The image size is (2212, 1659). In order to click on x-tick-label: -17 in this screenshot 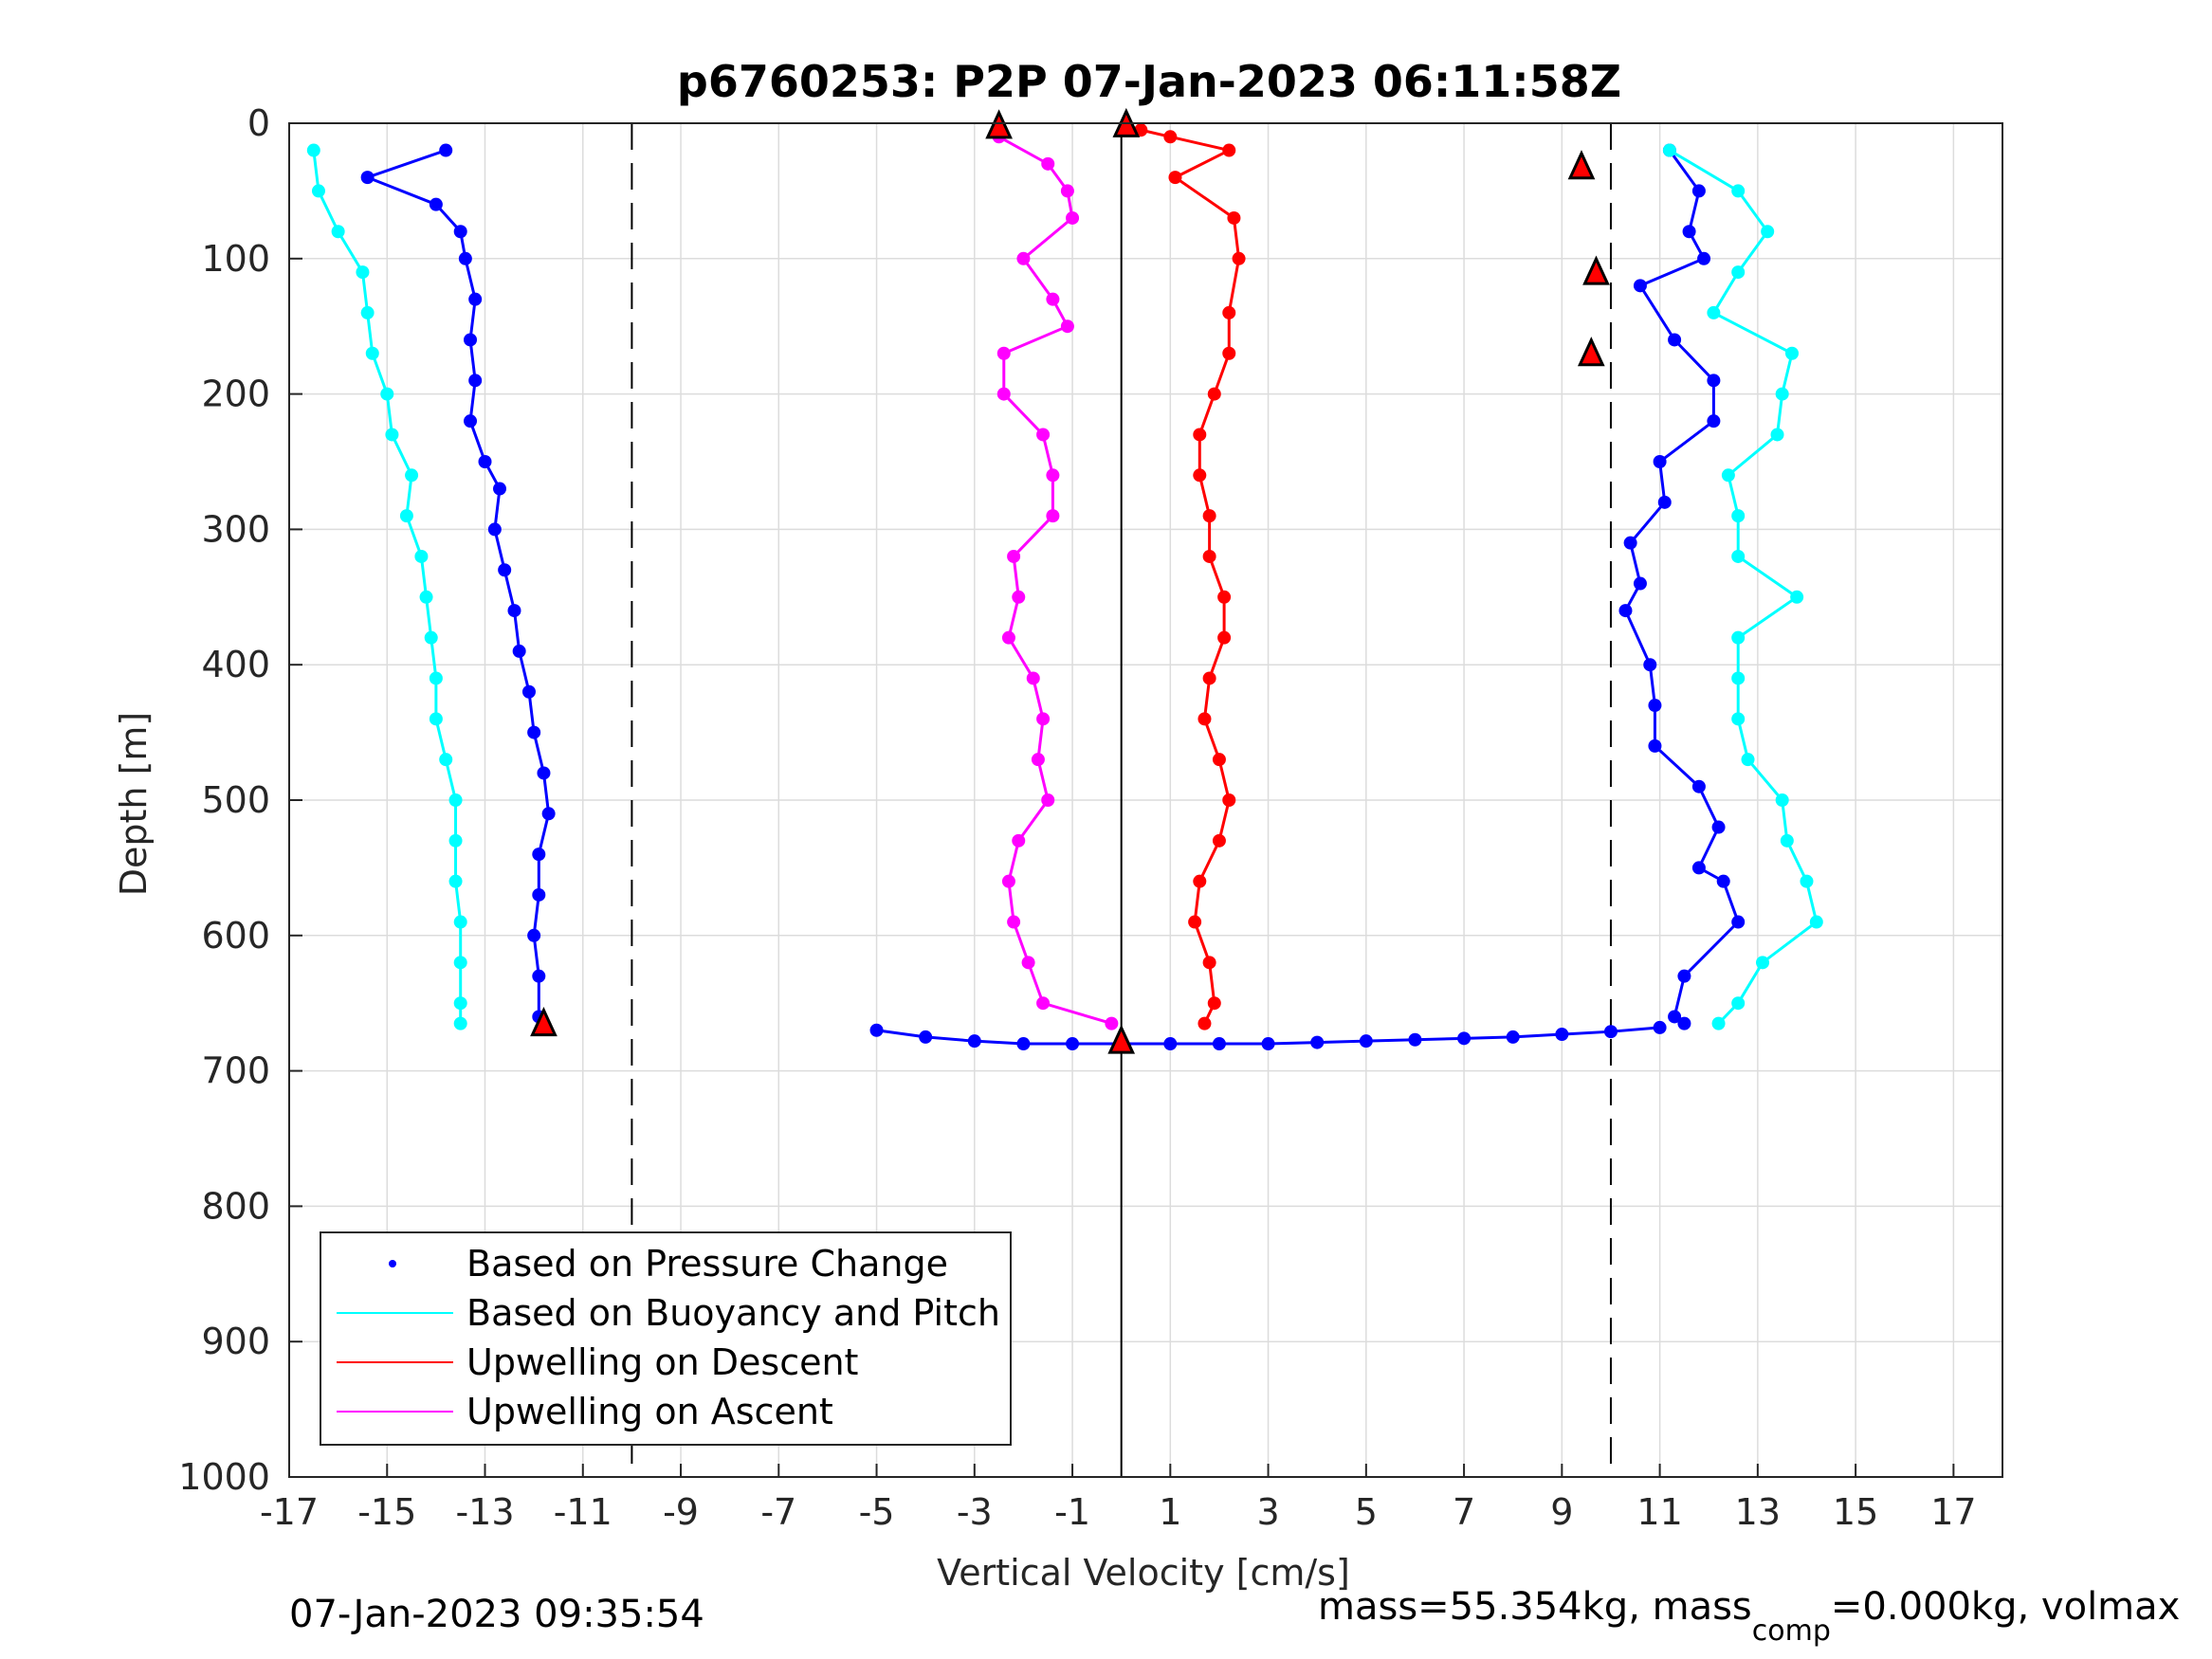, I will do `click(289, 1512)`.